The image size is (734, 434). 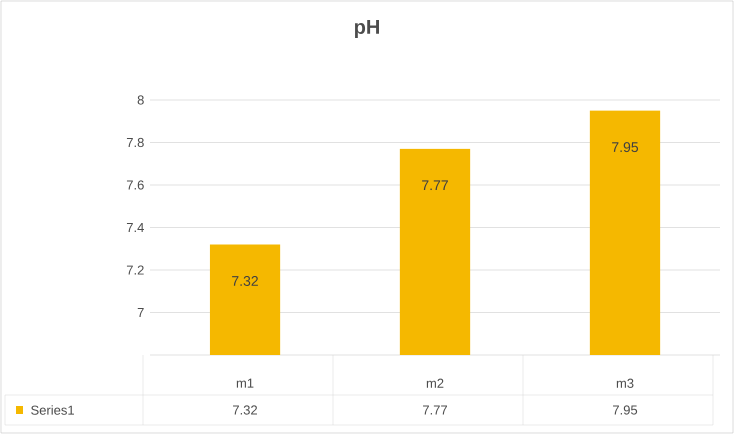 What do you see at coordinates (245, 383) in the screenshot?
I see `x-tick-label: m1` at bounding box center [245, 383].